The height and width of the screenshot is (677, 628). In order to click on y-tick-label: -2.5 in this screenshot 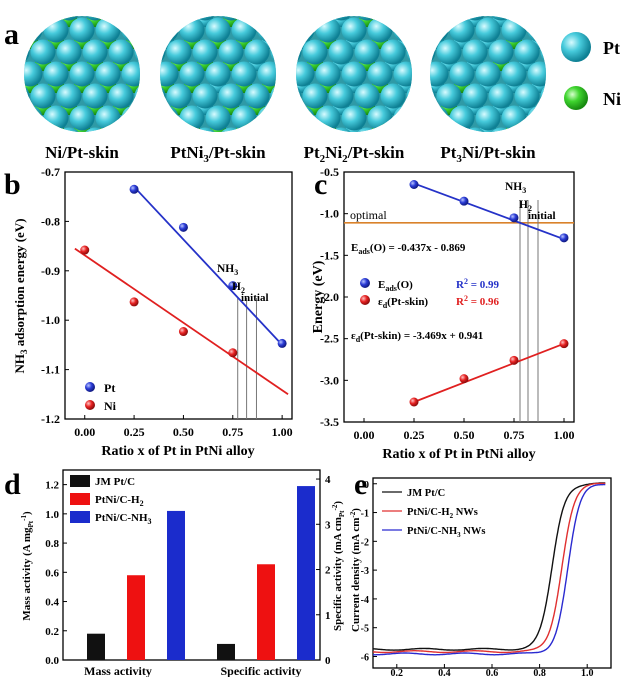, I will do `click(329, 339)`.